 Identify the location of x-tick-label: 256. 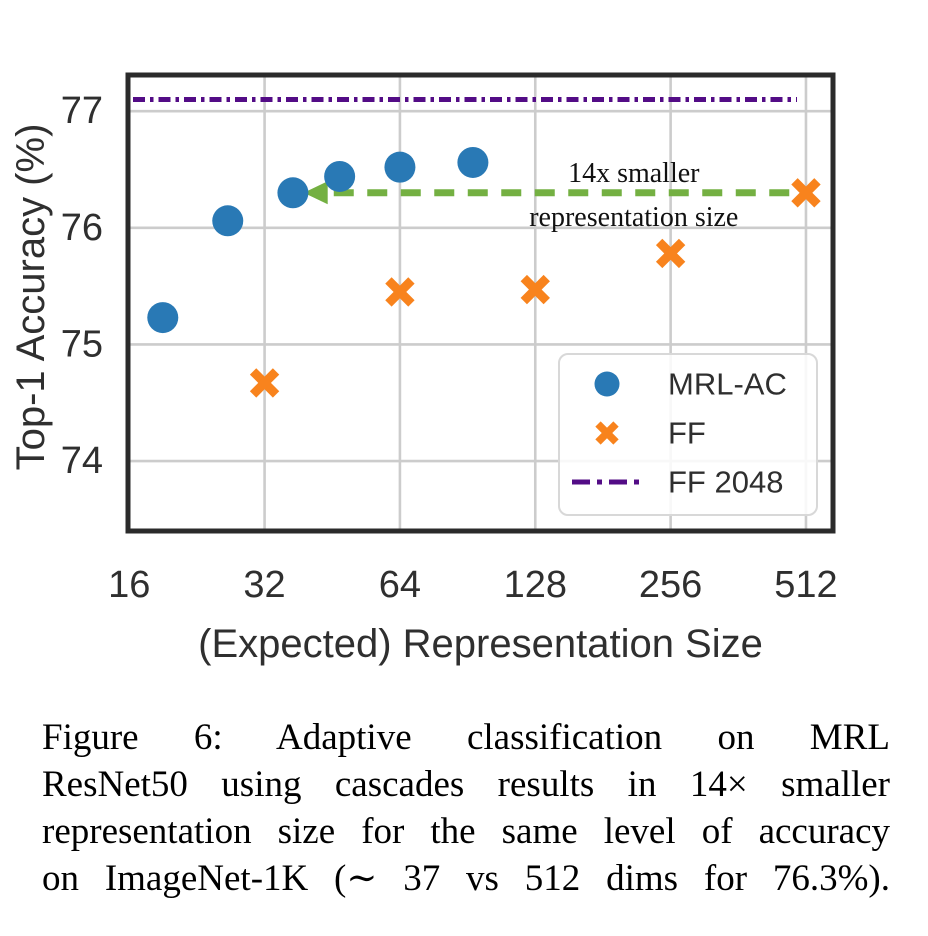
(670, 585).